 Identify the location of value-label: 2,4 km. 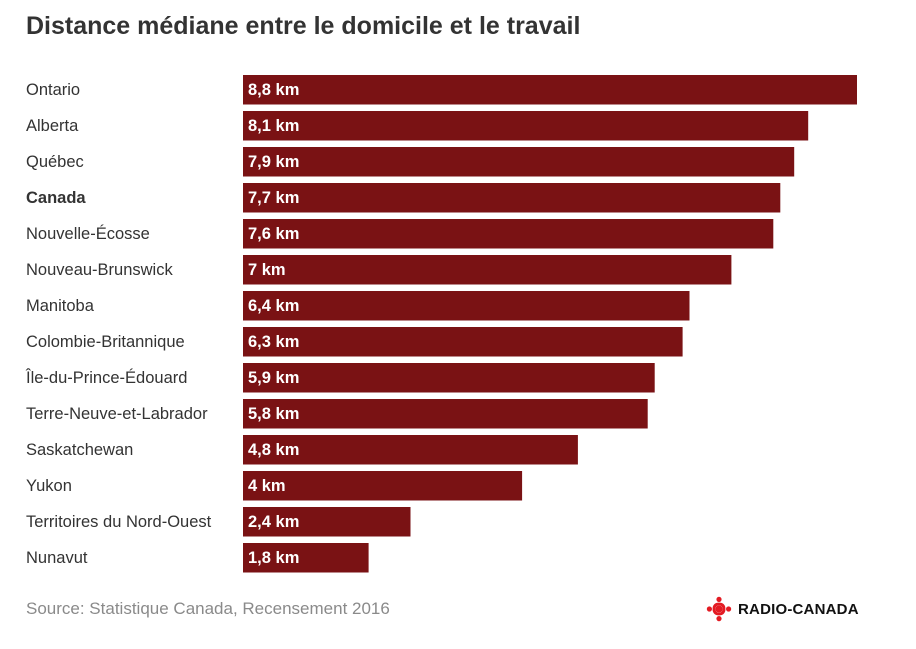
(273, 522).